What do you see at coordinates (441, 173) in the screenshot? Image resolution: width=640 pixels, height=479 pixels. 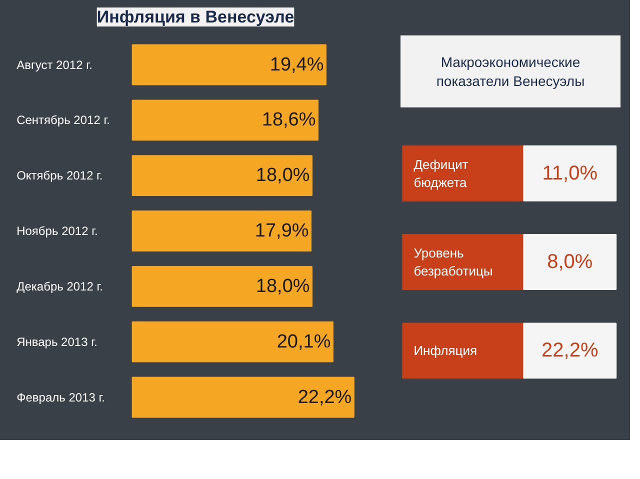 I see `category-label: Дефицит бюджета` at bounding box center [441, 173].